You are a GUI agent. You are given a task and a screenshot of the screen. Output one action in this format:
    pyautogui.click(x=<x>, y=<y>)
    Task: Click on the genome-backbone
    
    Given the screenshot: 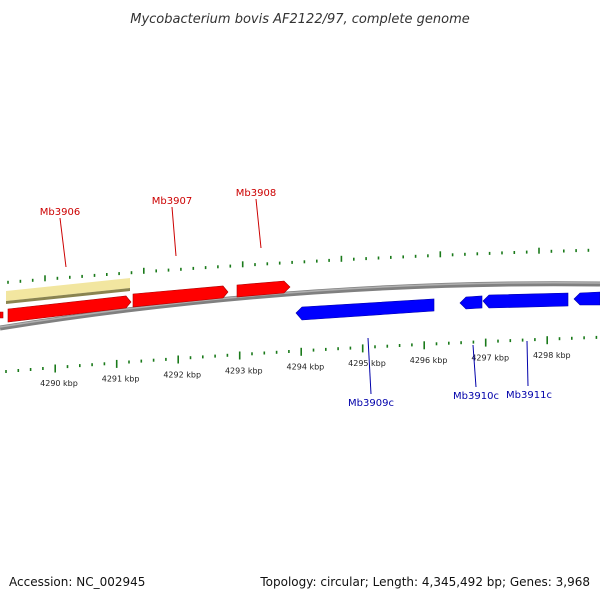 What is the action you would take?
    pyautogui.click(x=300, y=306)
    